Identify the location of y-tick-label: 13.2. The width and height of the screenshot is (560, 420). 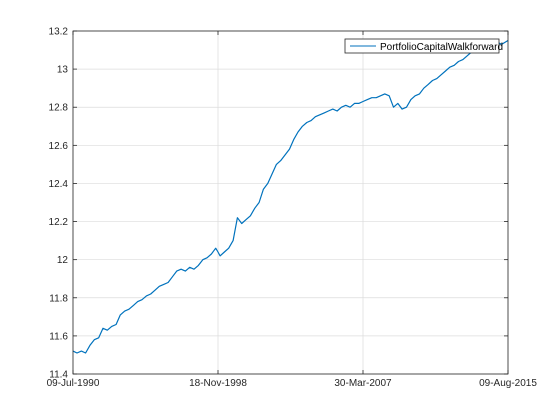
(59, 32).